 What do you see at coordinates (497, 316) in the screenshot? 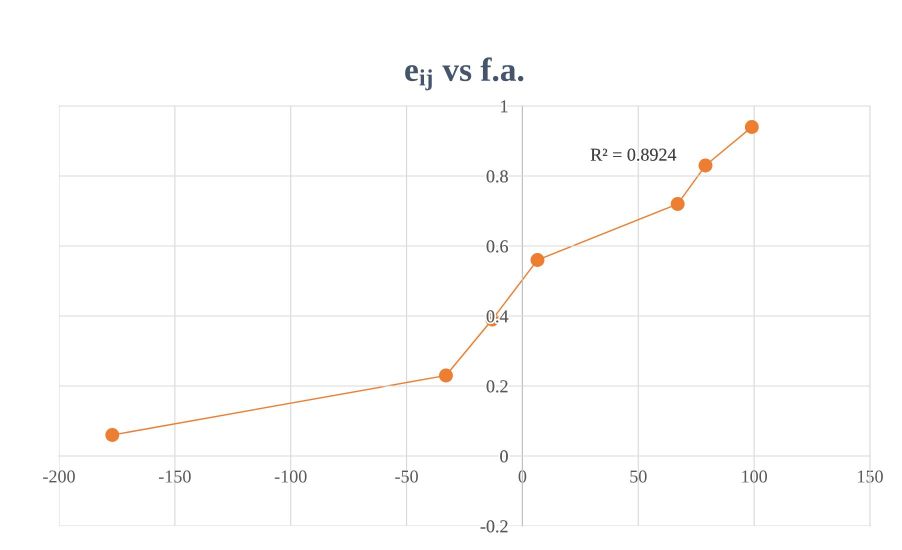
I see `y-tick-label: 0.4` at bounding box center [497, 316].